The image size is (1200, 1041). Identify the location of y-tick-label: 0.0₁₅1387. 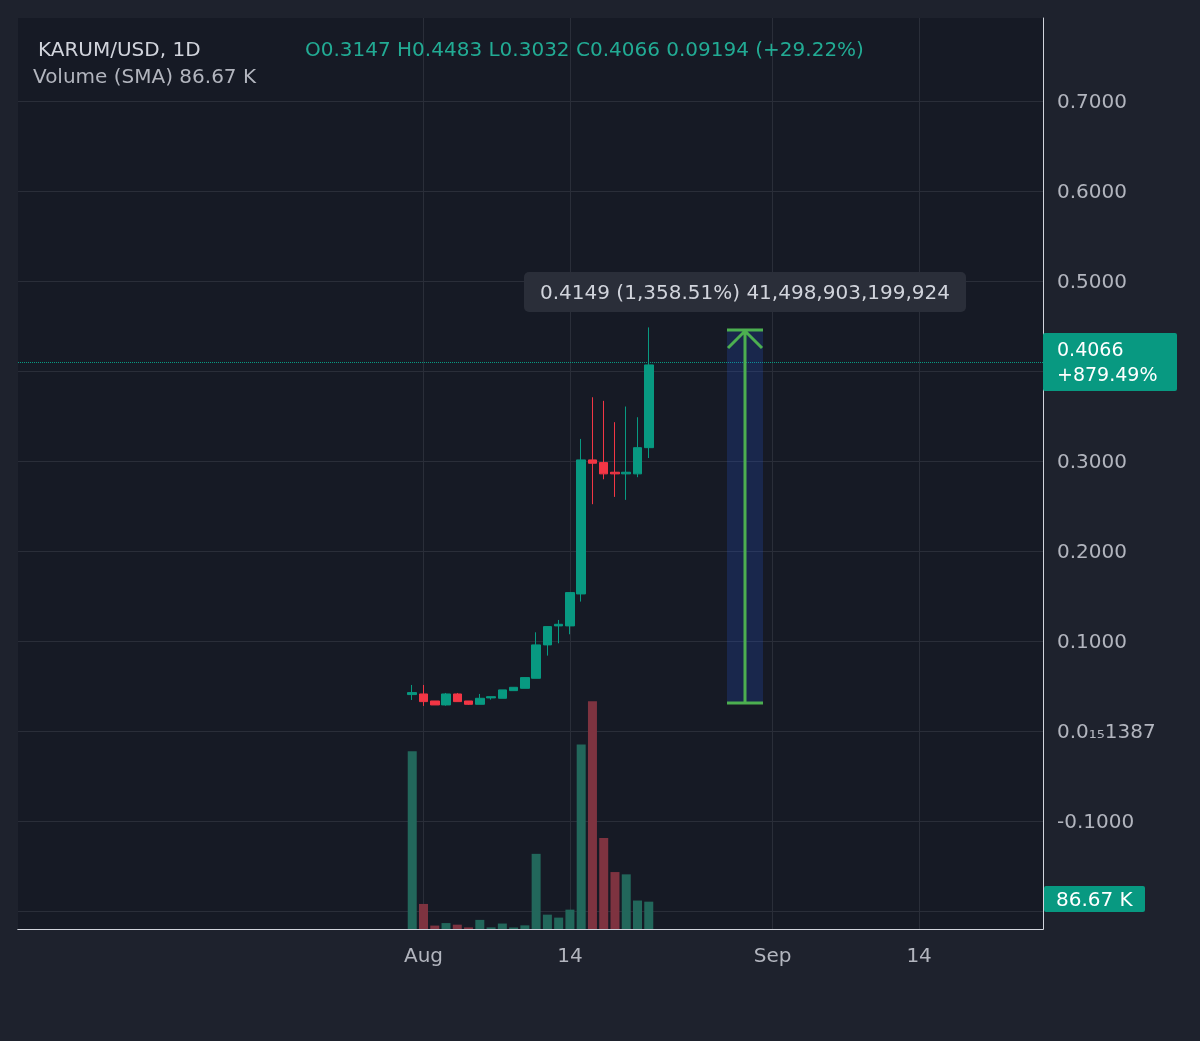
(1106, 730).